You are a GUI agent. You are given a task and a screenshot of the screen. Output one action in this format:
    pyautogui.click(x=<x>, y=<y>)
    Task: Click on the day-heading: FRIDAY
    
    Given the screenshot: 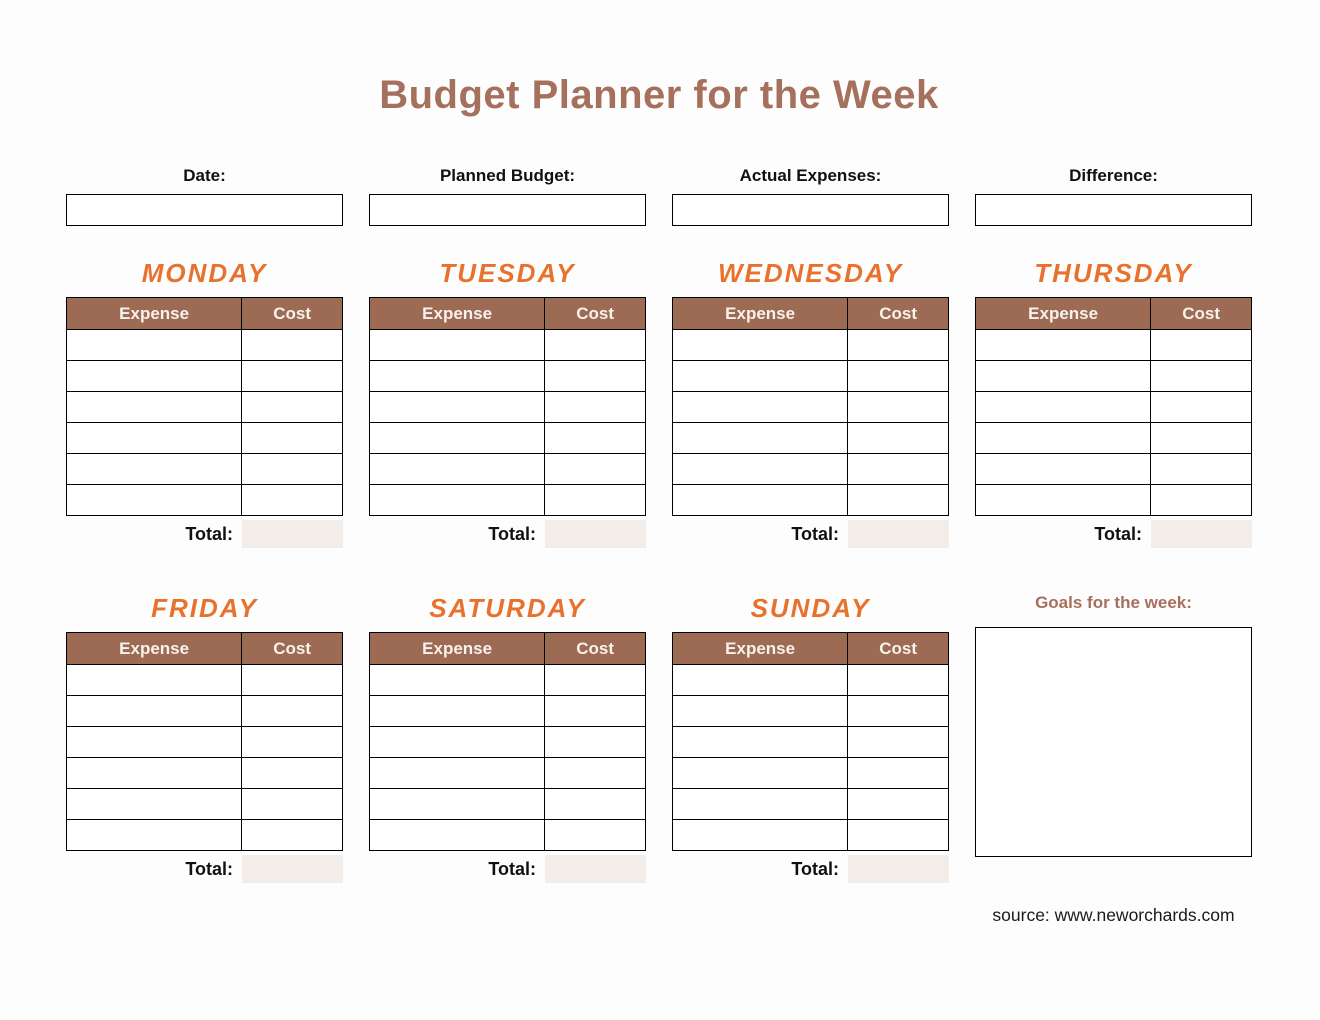 What is the action you would take?
    pyautogui.click(x=204, y=608)
    